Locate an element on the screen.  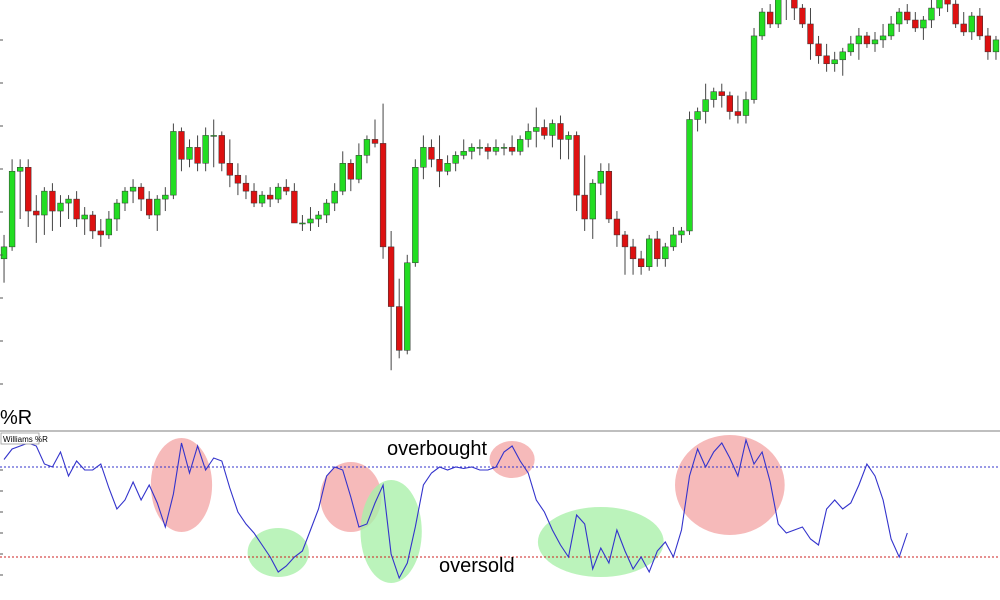
legend-label: Williams %R is located at coordinates (25, 439).